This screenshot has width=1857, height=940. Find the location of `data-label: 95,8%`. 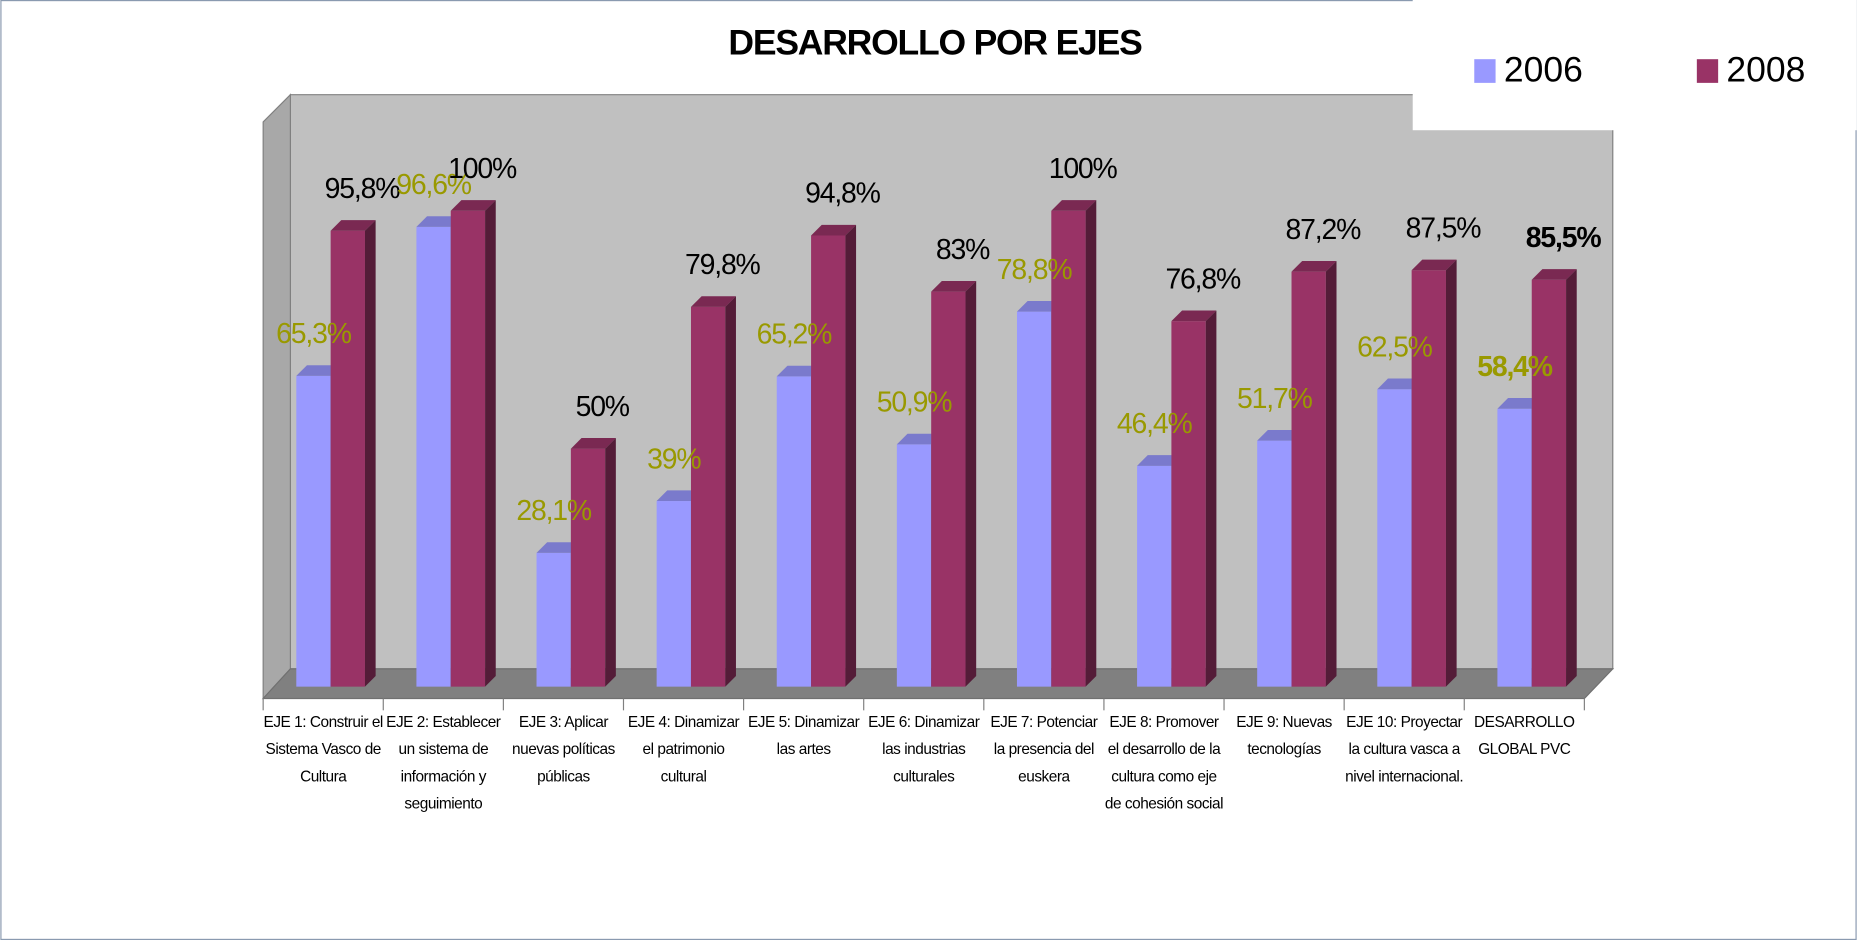

data-label: 95,8% is located at coordinates (363, 189).